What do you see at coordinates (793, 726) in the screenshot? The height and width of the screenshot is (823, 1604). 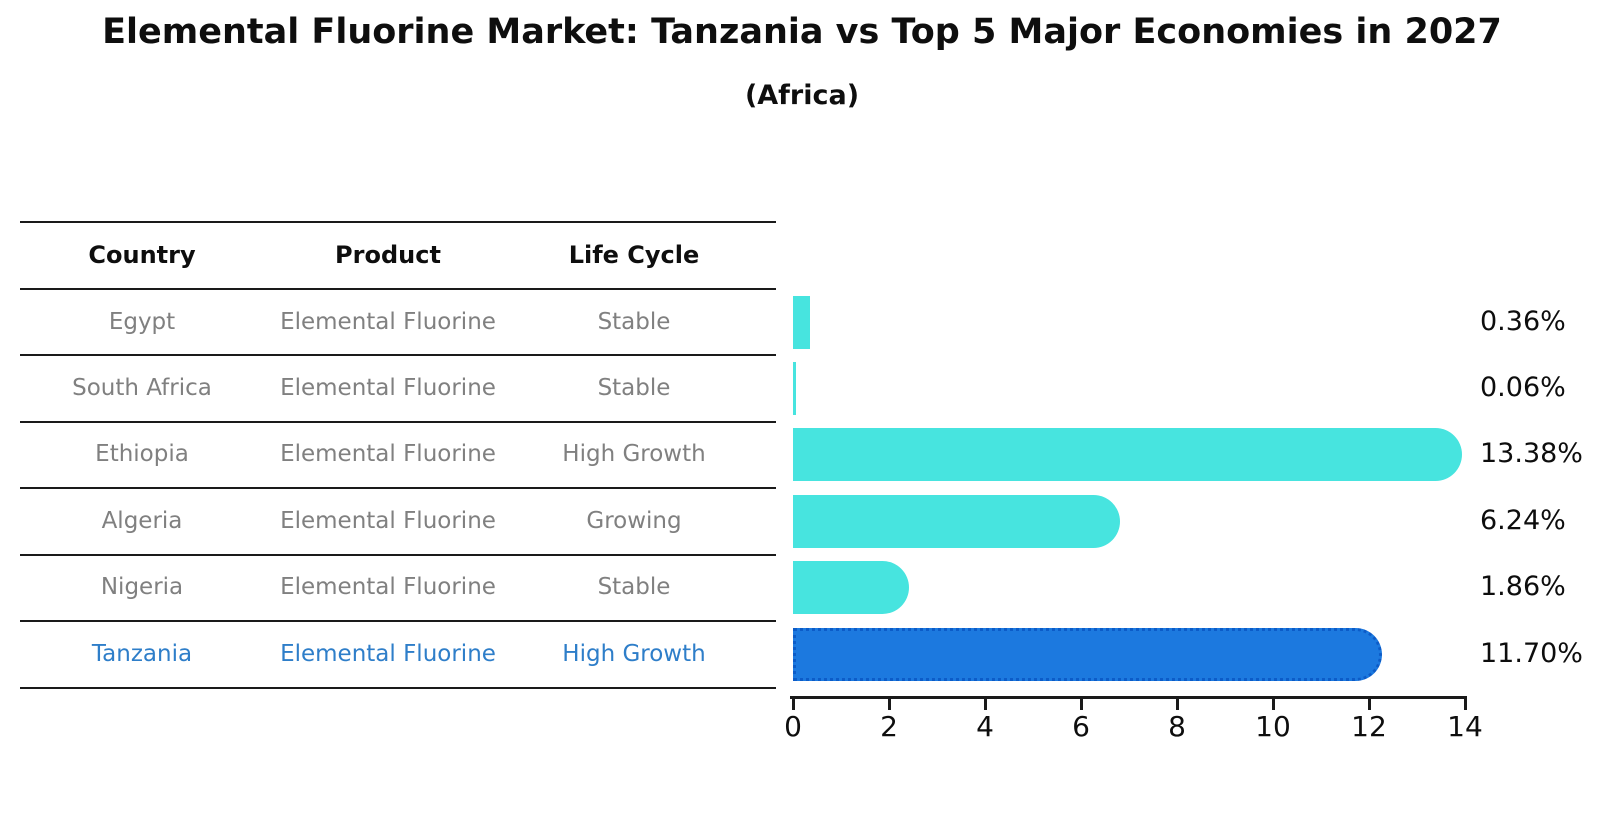 I see `x-axis-tick-label: 0` at bounding box center [793, 726].